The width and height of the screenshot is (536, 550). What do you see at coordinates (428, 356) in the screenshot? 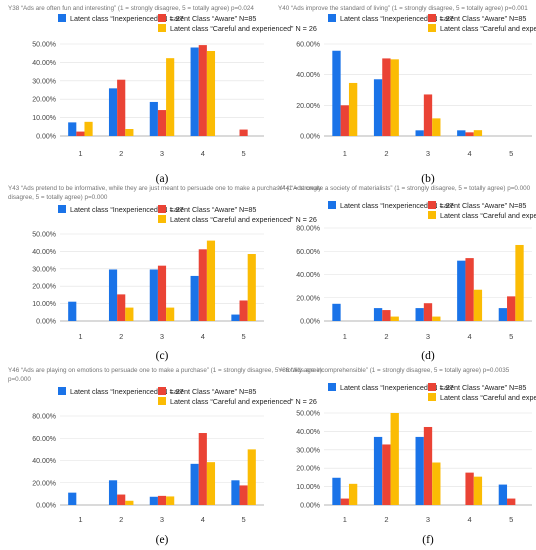
I see `panel-caption: (d)` at bounding box center [428, 356].